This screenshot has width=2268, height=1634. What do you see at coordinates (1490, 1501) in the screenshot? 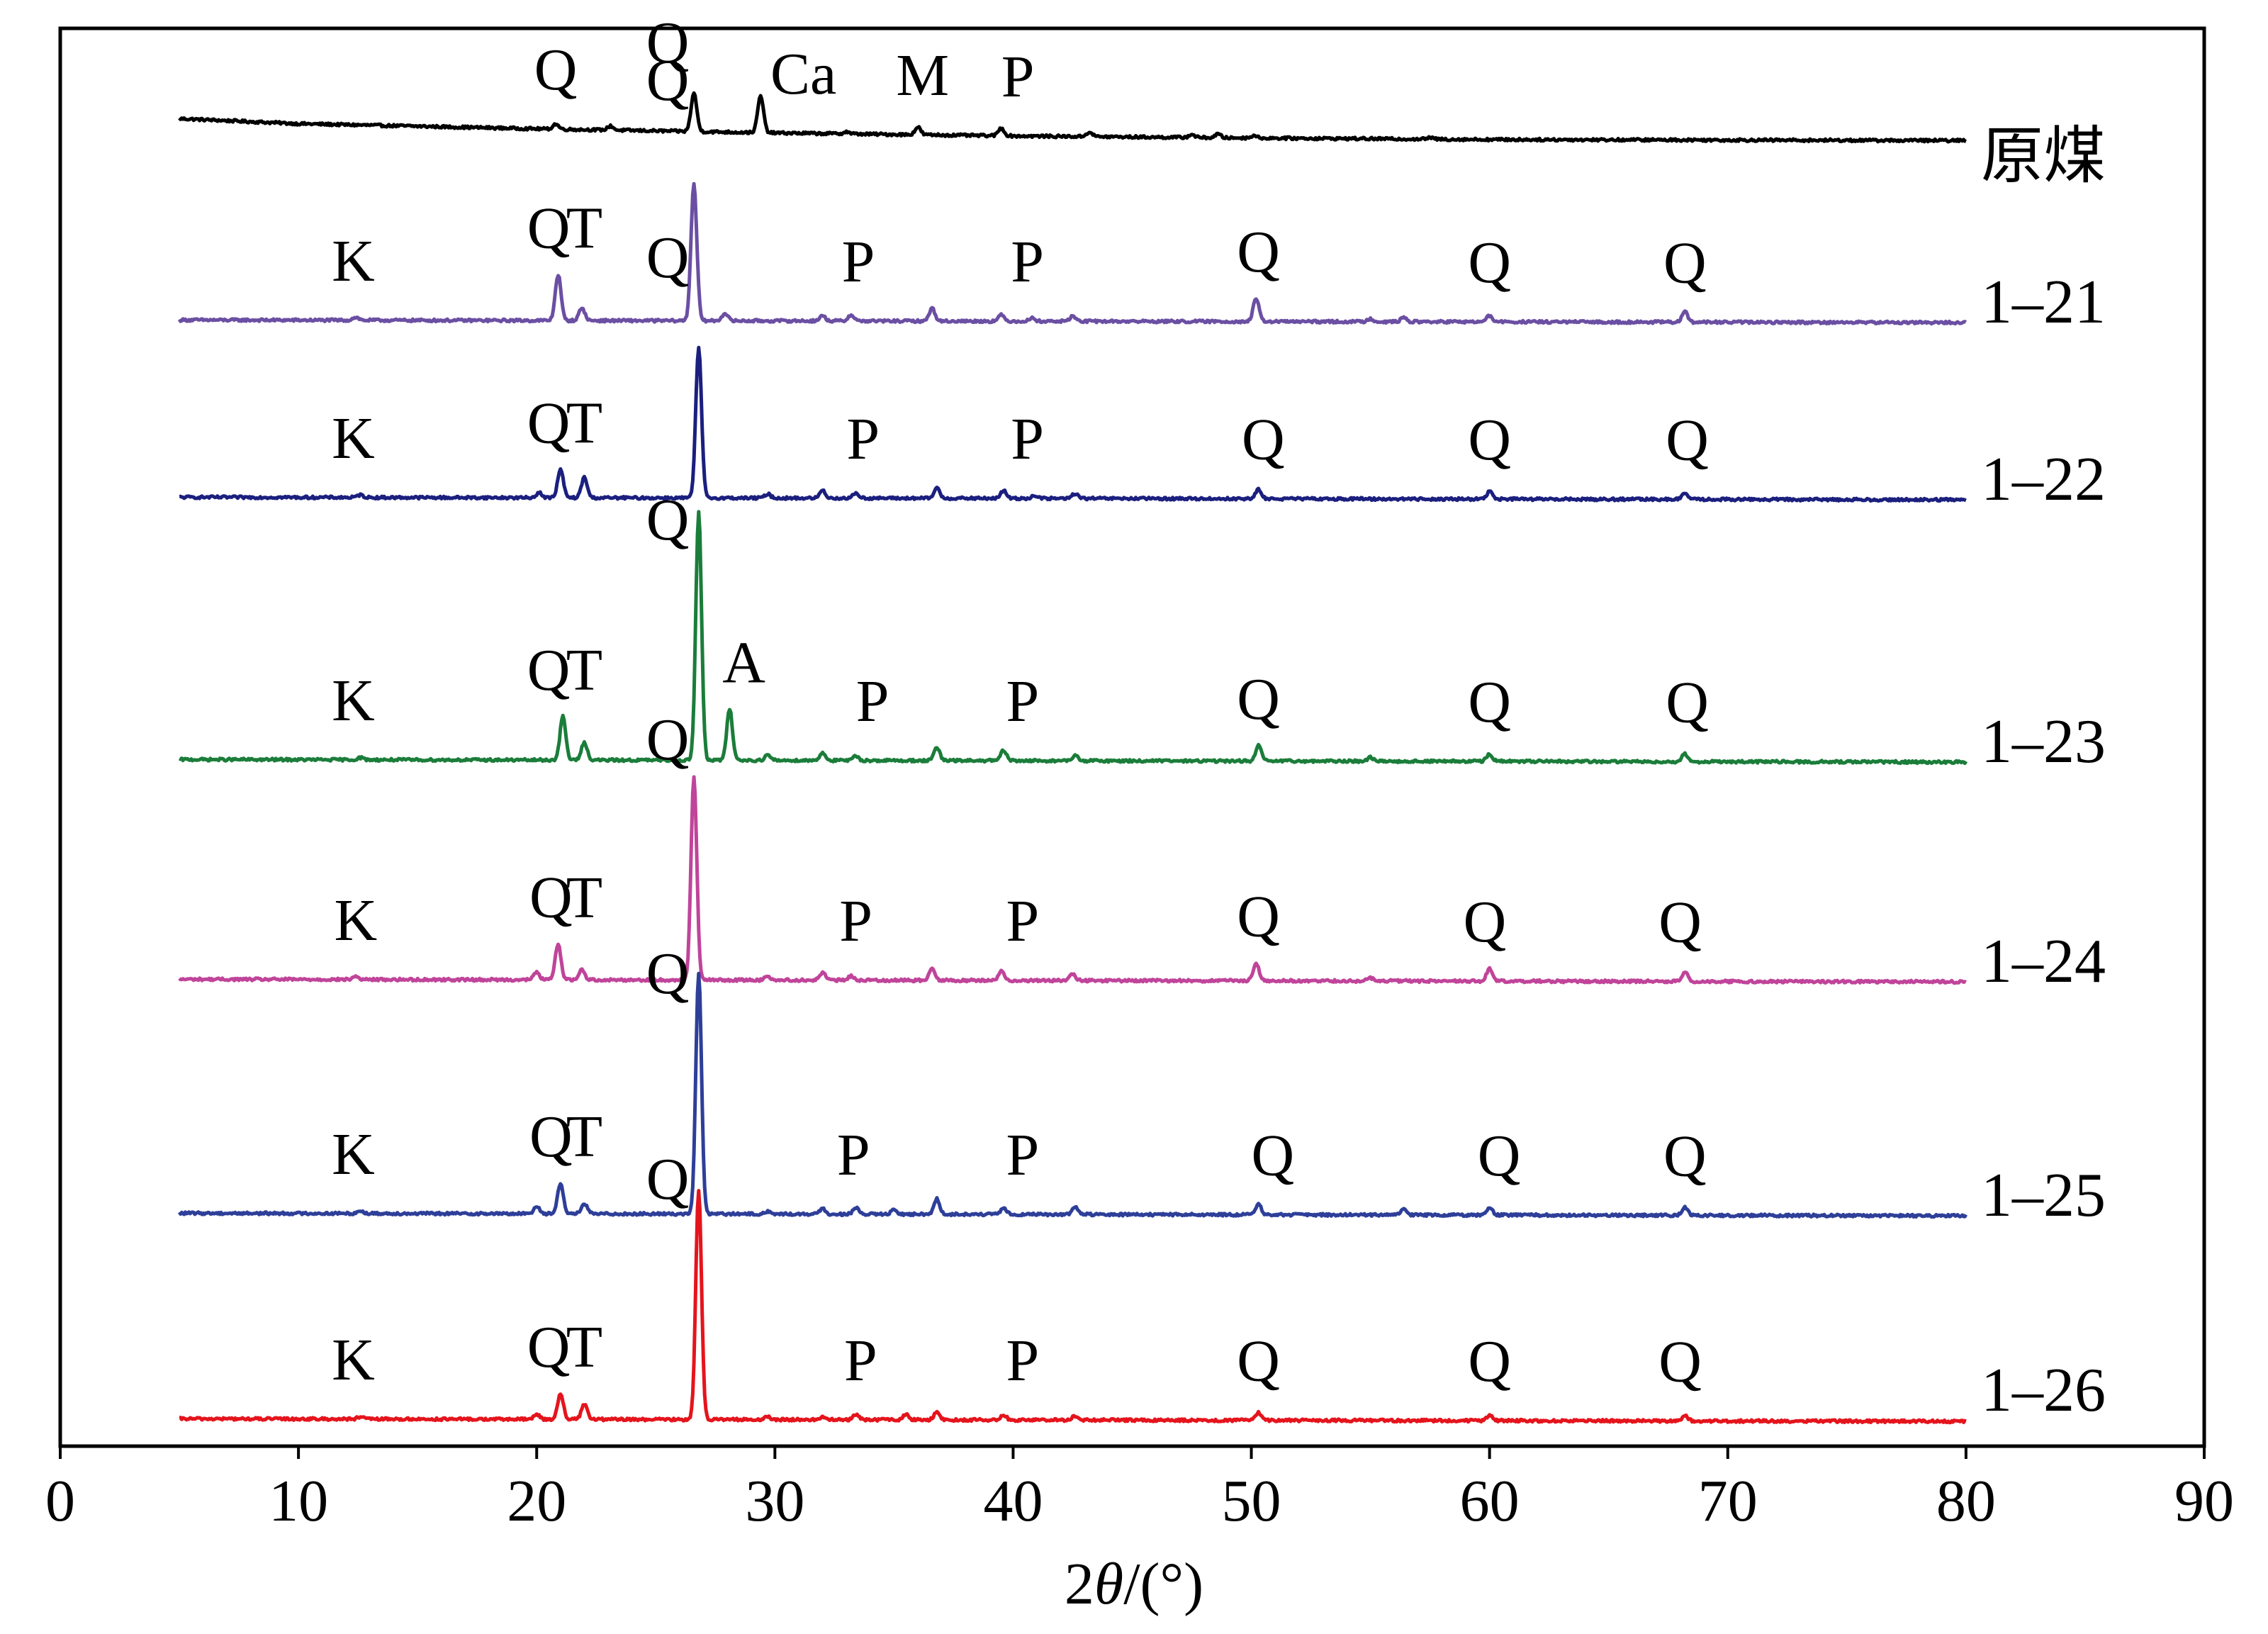
I see `x-tick-label: 60` at bounding box center [1490, 1501].